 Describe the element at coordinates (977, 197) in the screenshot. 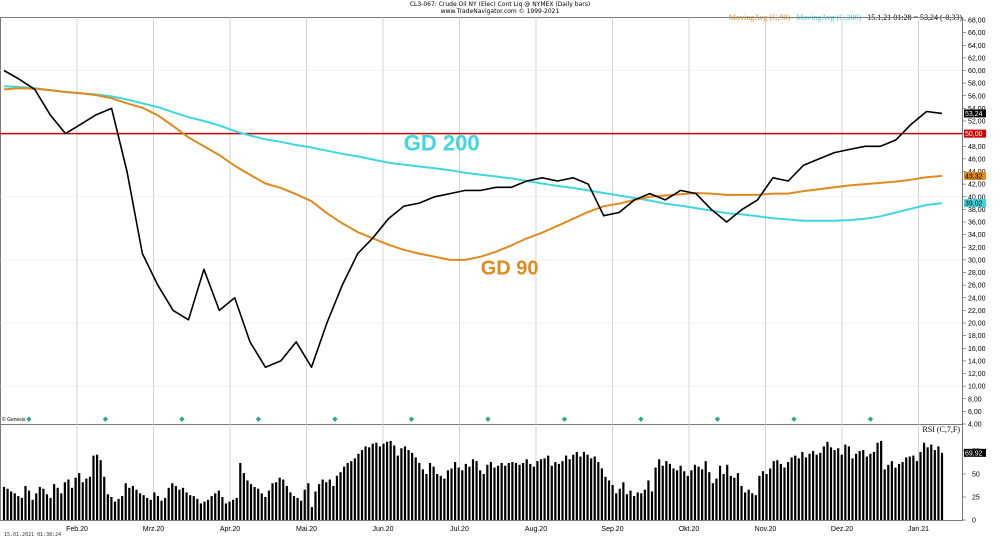

I see `y-tick-label: 40,00` at that location.